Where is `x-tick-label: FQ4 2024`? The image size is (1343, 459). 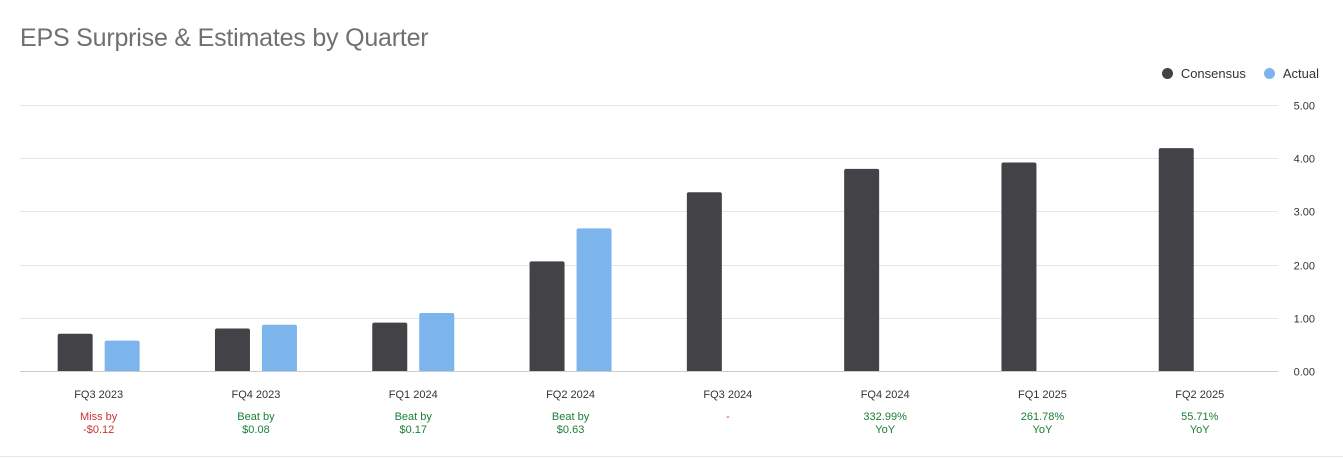 x-tick-label: FQ4 2024 is located at coordinates (885, 395).